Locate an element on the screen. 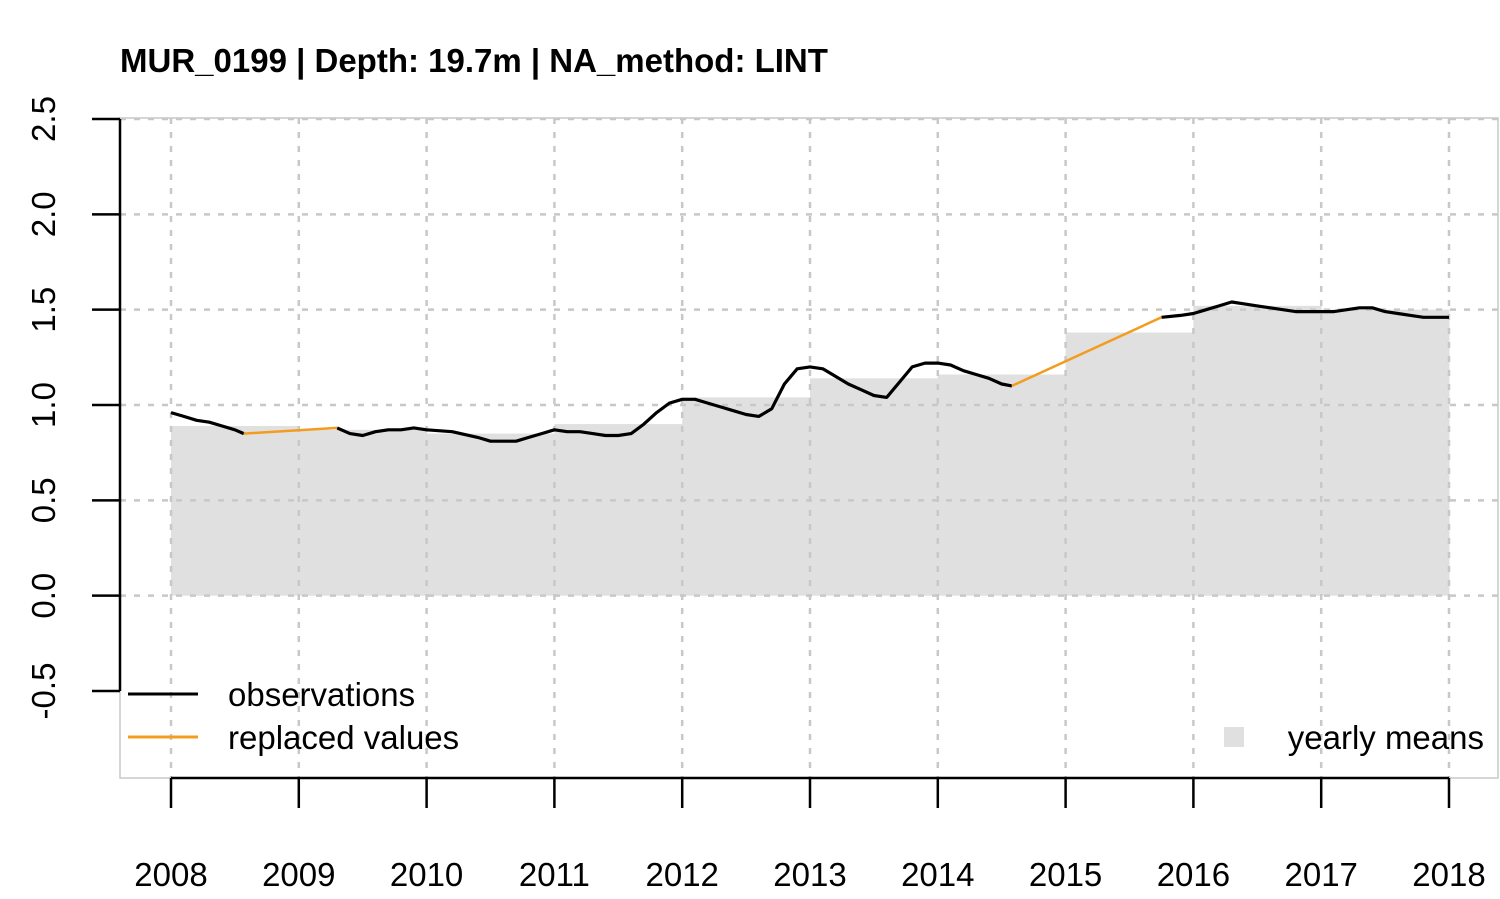  legend-label-observations: observations is located at coordinates (321, 694).